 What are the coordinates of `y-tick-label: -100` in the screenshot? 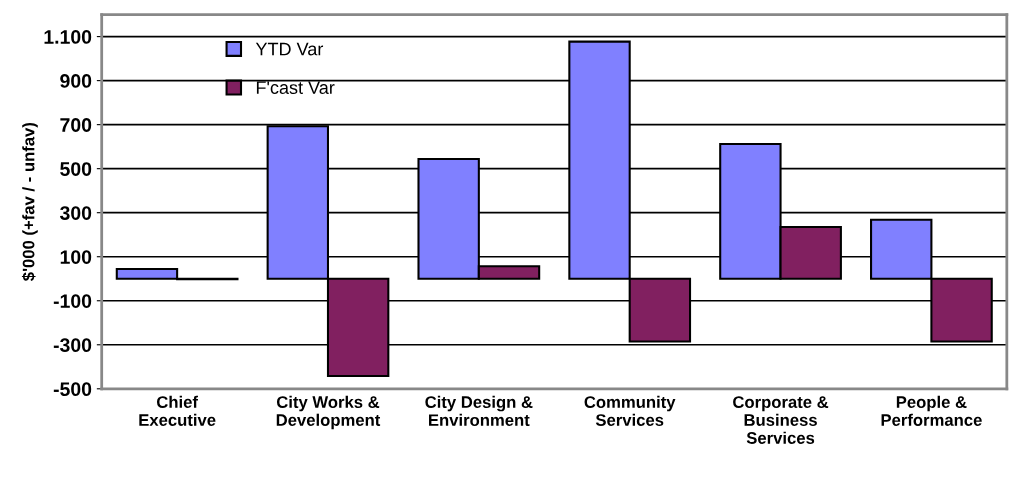 It's located at (72, 301).